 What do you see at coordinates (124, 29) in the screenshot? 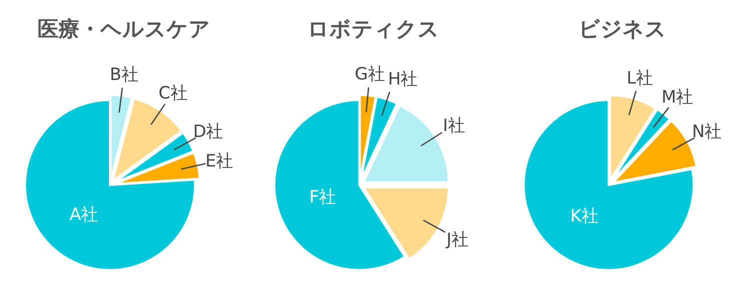
I see `chart-title: 医療・ヘルスケア` at bounding box center [124, 29].